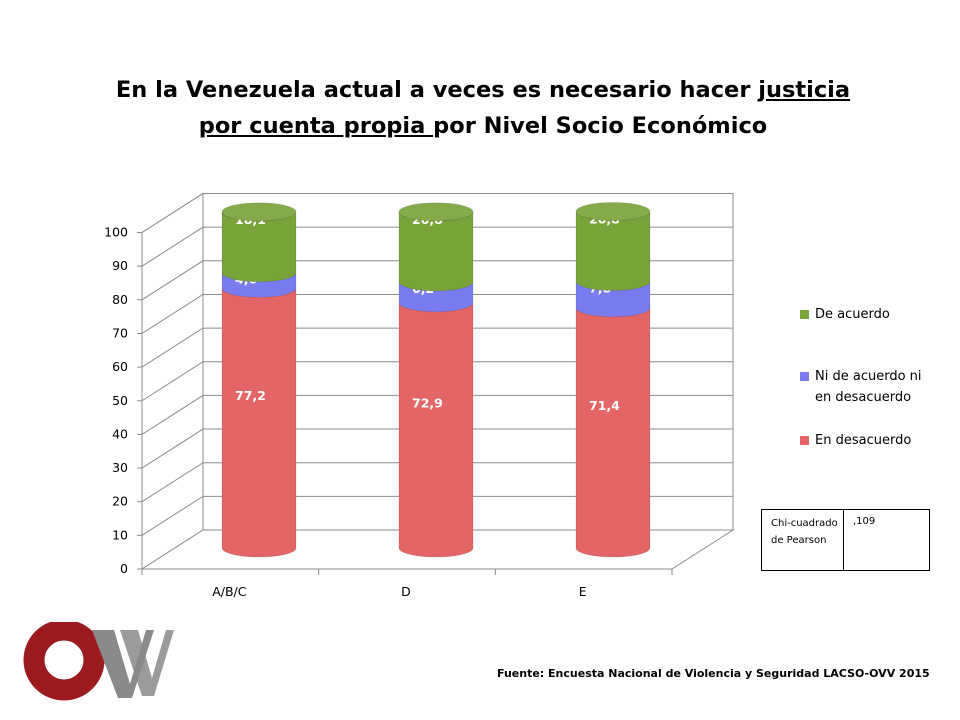 This screenshot has width=960, height=720. Describe the element at coordinates (583, 591) in the screenshot. I see `category-label: E` at that location.